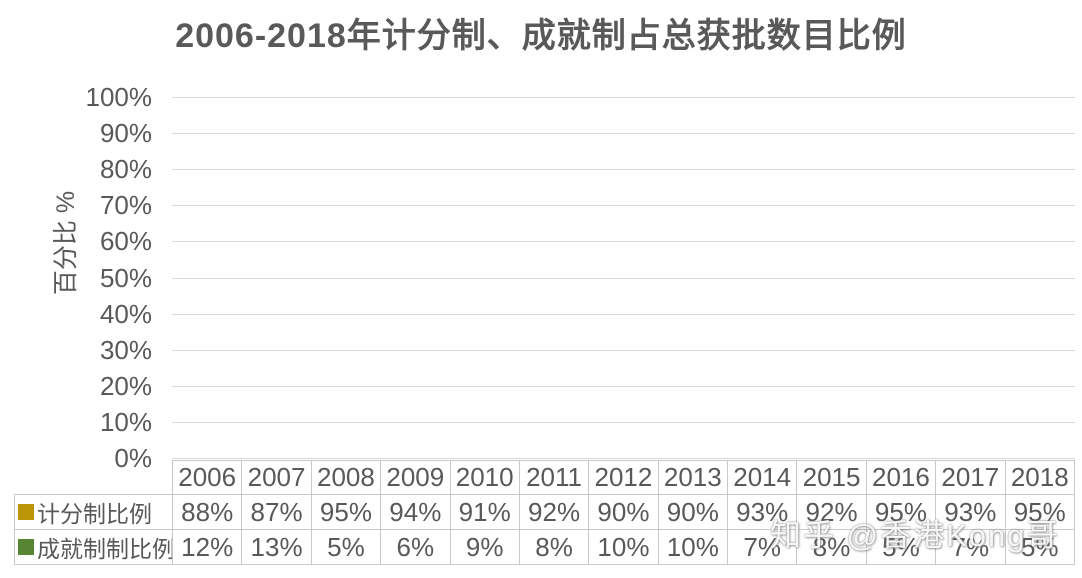 This screenshot has height=578, width=1082. What do you see at coordinates (276, 512) in the screenshot?
I see `value-cell-计分制比例-2007: 87%` at bounding box center [276, 512].